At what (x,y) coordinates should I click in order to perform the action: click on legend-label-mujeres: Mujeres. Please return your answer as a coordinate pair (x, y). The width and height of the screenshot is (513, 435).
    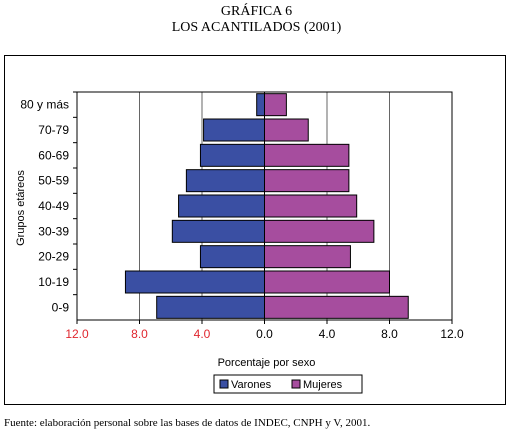
    Looking at the image, I should click on (323, 385).